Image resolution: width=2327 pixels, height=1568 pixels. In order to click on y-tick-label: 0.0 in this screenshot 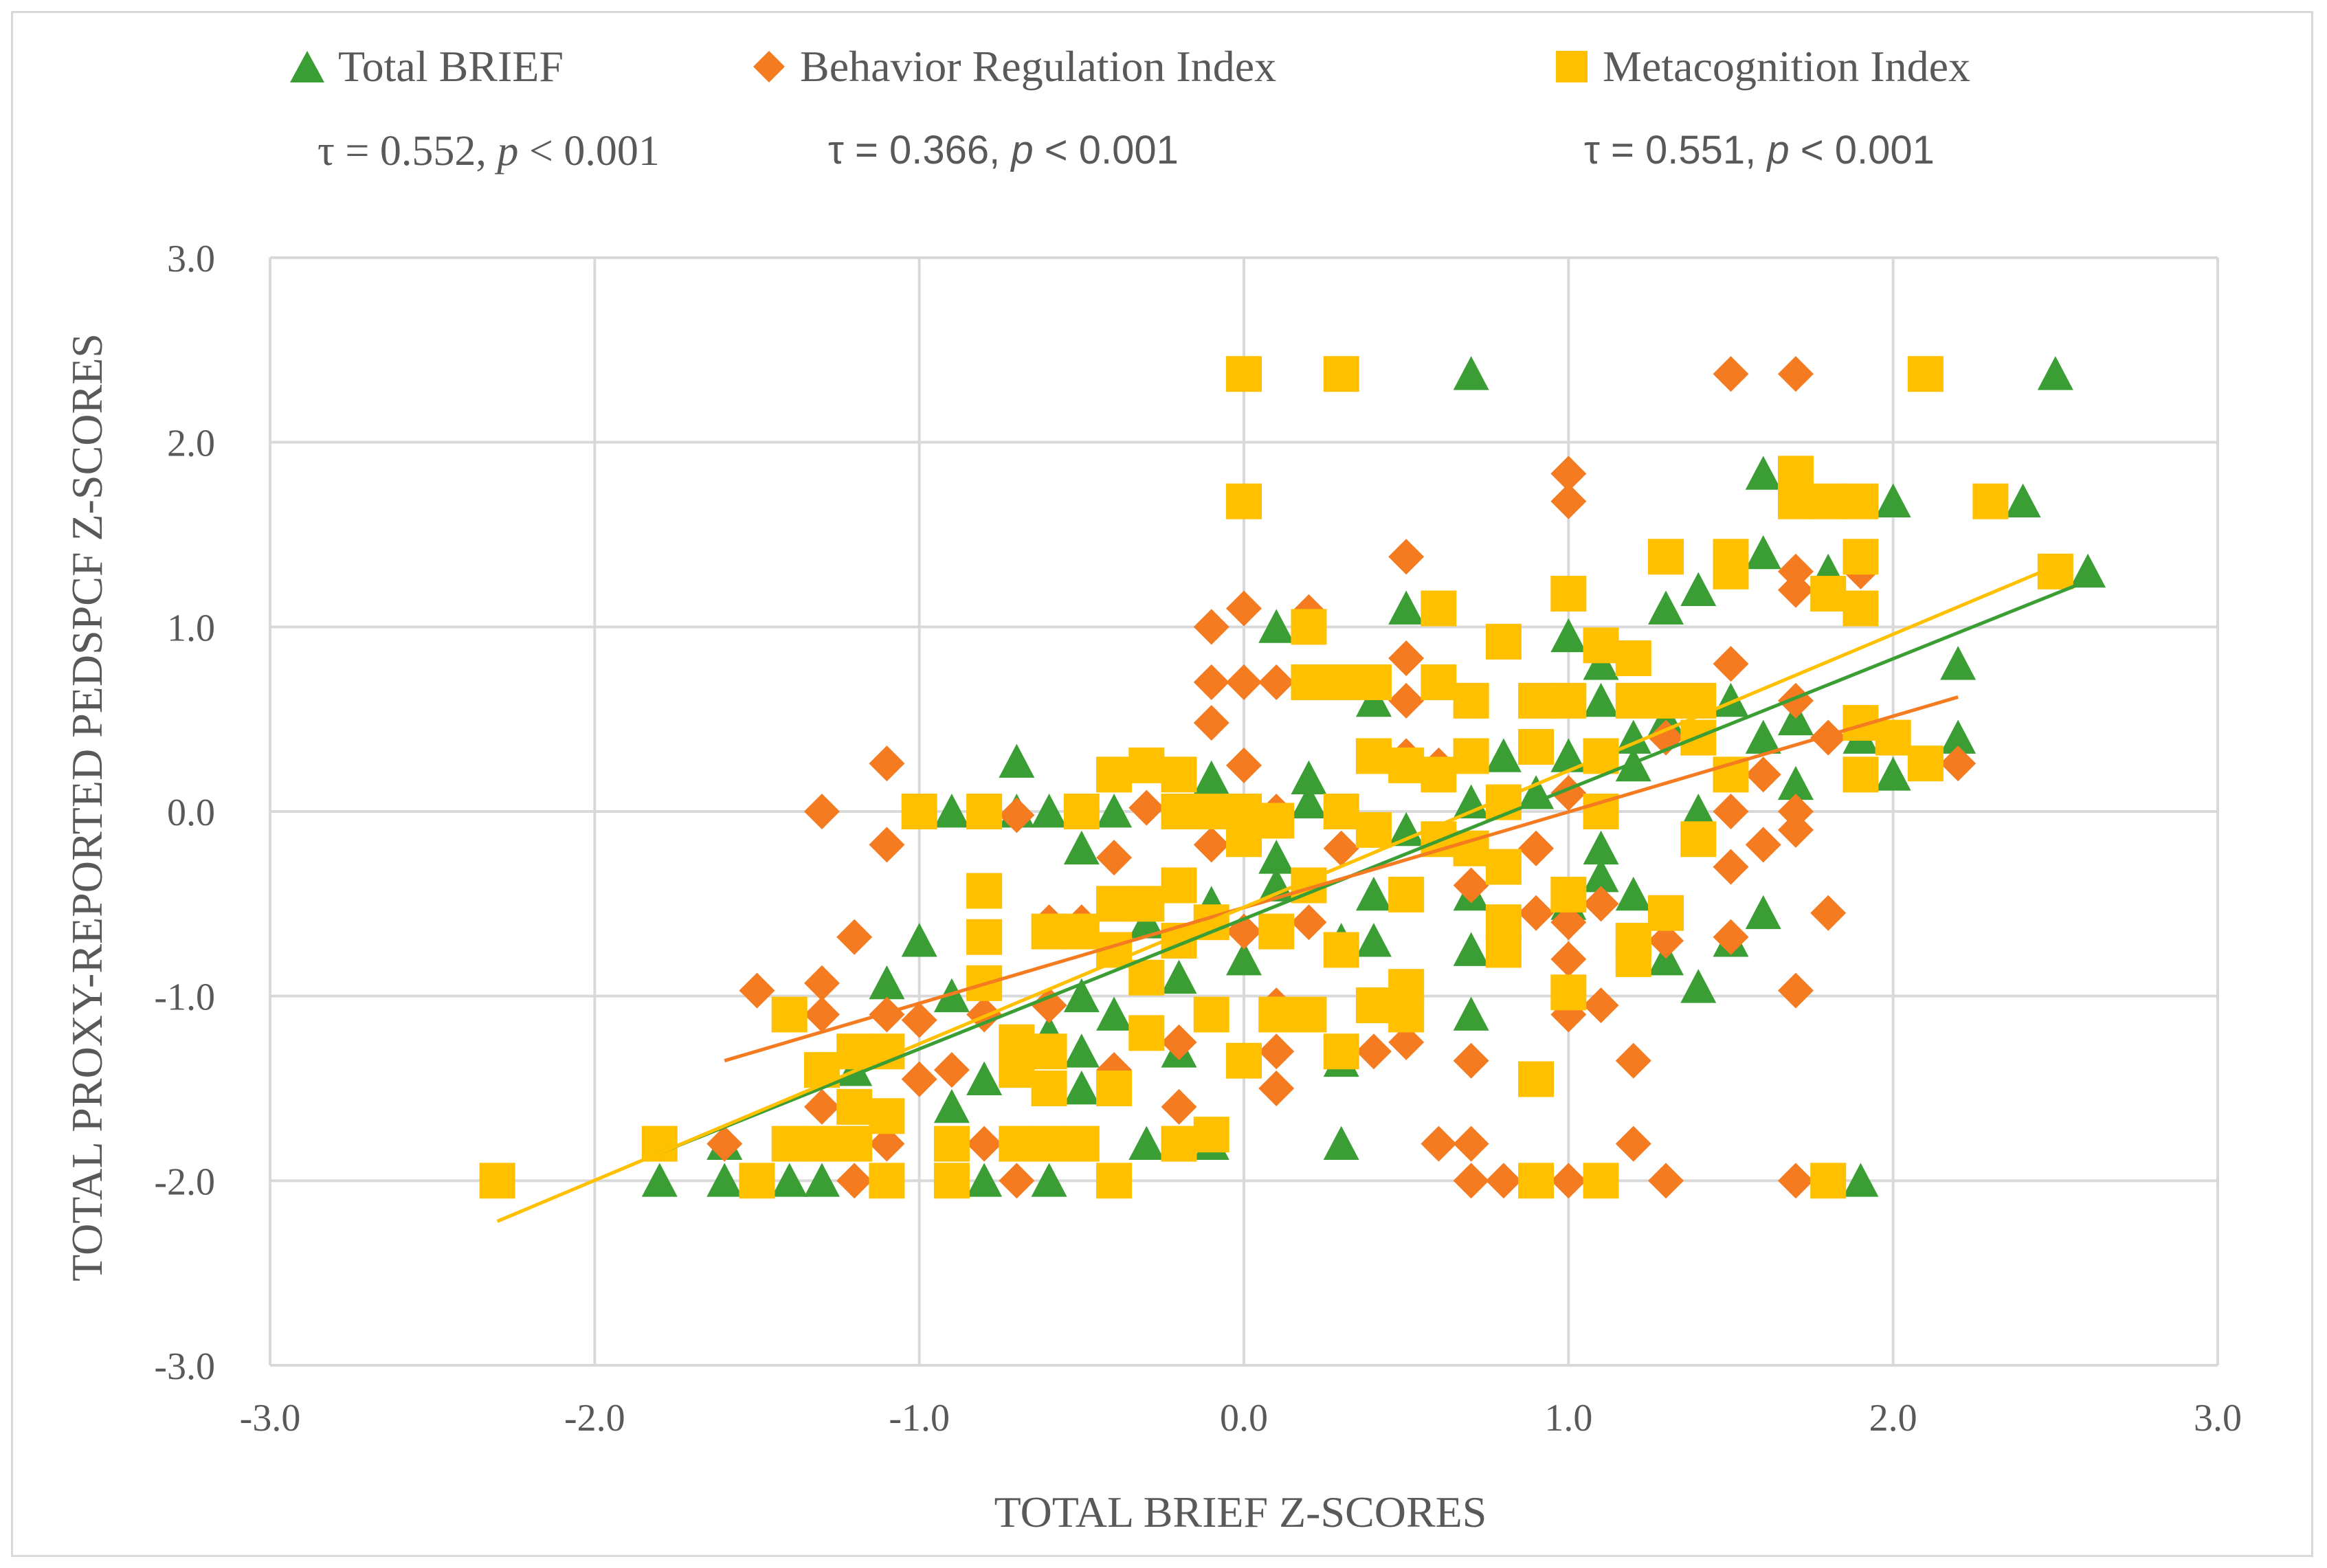, I will do `click(191, 813)`.